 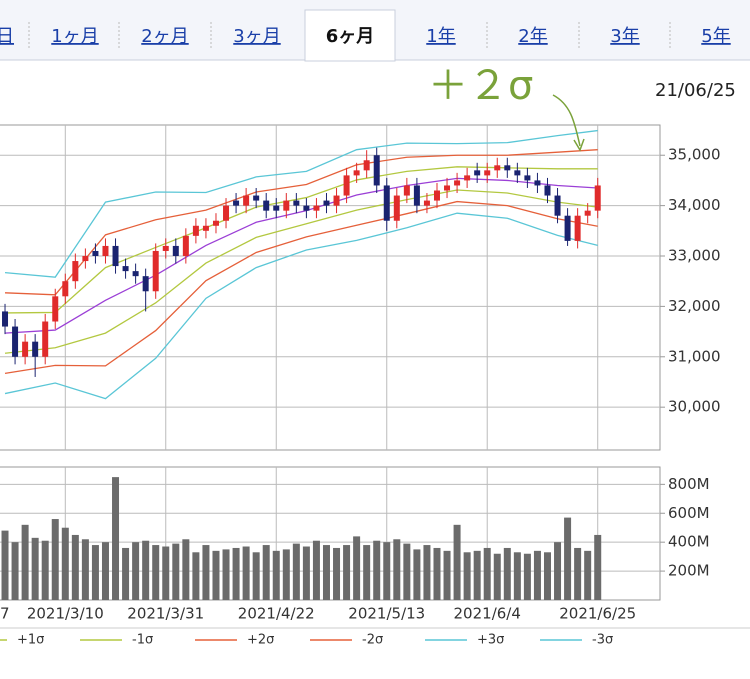 What do you see at coordinates (386, 614) in the screenshot?
I see `x-tick-label: 2021/5/13` at bounding box center [386, 614].